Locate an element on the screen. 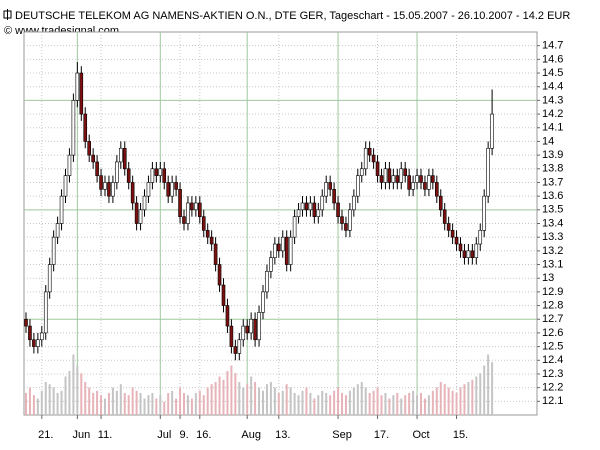  y-tick-label: 12.3 is located at coordinates (552, 374).